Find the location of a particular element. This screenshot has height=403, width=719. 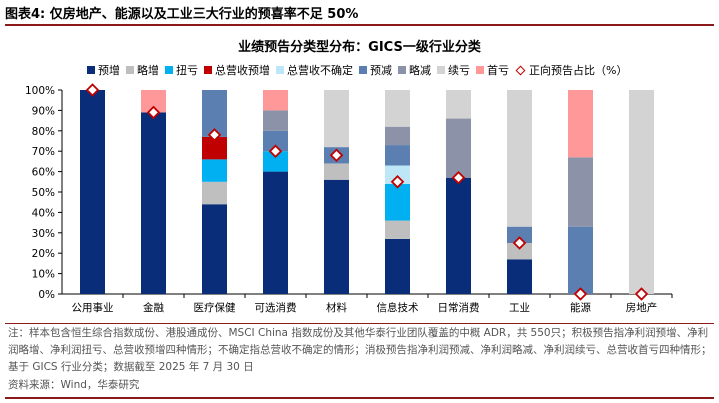

legend-label: 预增 is located at coordinates (109, 70).